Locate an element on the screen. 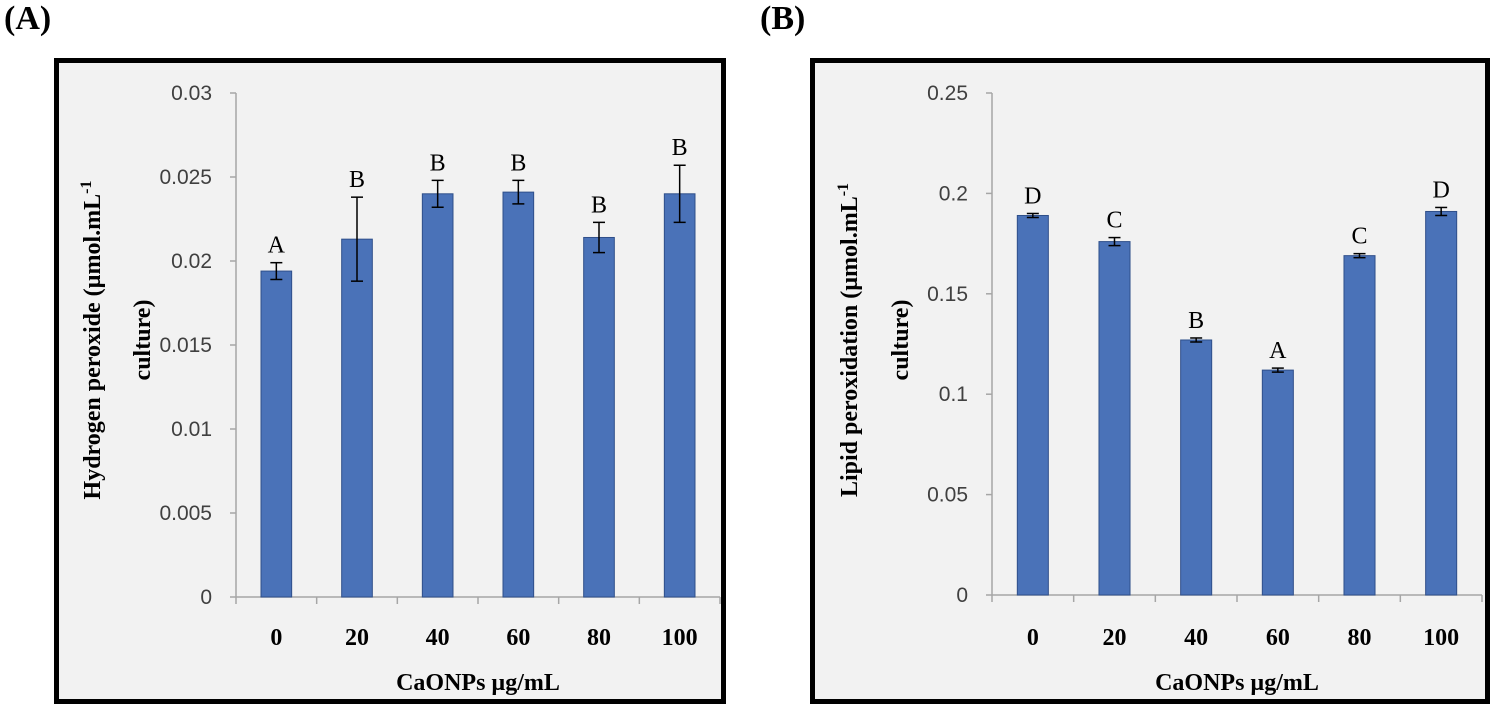 The height and width of the screenshot is (708, 1500). y-tick-label: 0.05 is located at coordinates (947, 495).